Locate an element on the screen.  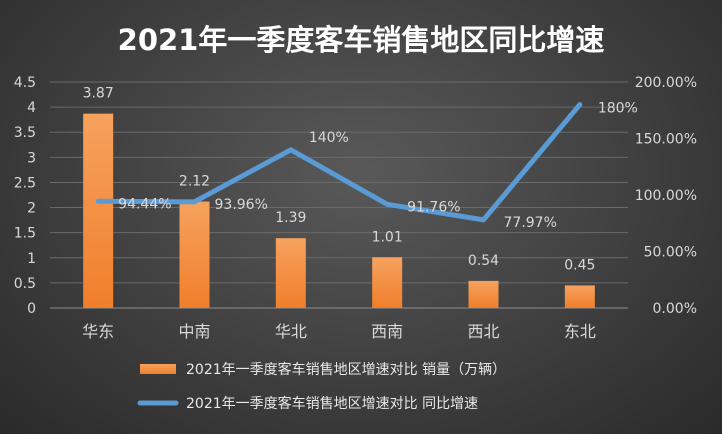
y-left-tick-label: 1.5 is located at coordinates (25, 234).